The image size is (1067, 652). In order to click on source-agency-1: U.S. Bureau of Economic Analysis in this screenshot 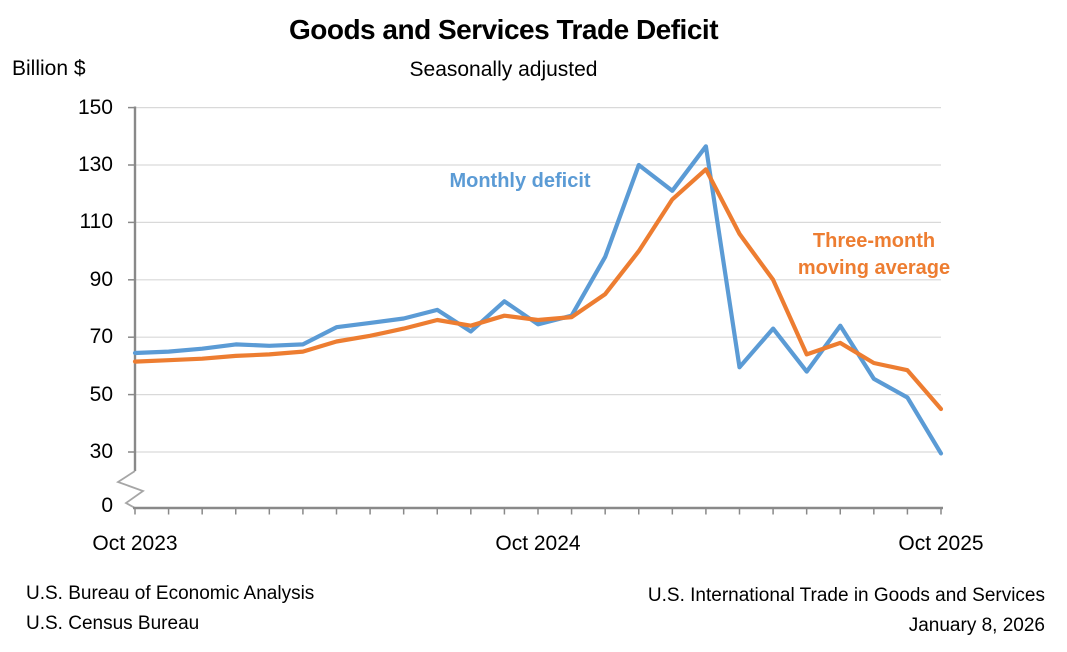, I will do `click(170, 593)`.